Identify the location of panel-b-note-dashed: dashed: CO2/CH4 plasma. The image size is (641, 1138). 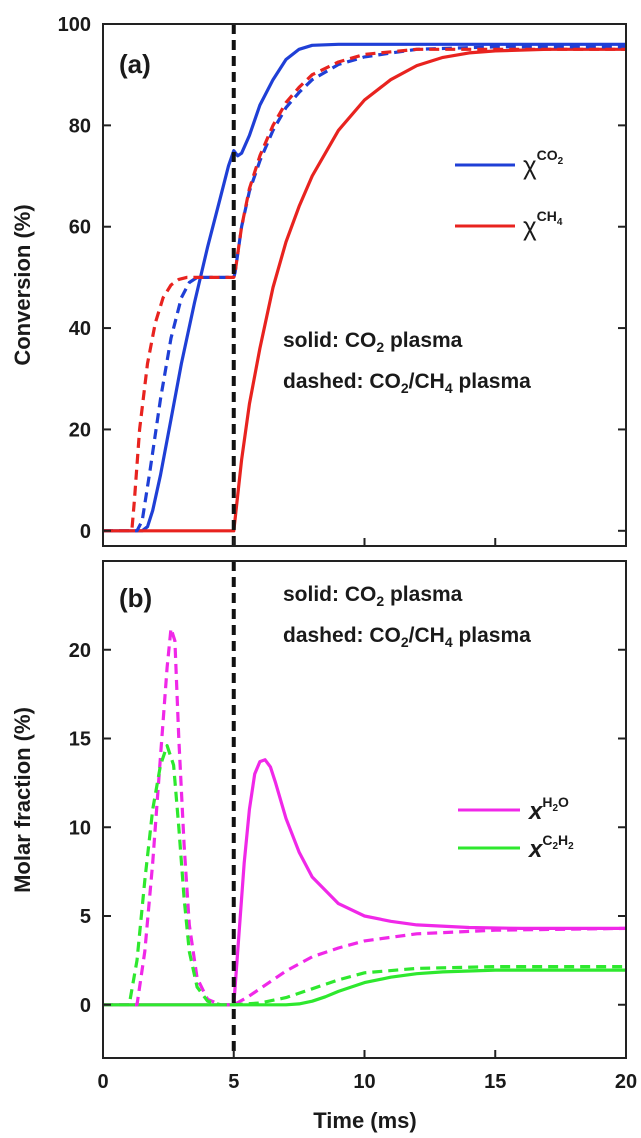
(407, 637).